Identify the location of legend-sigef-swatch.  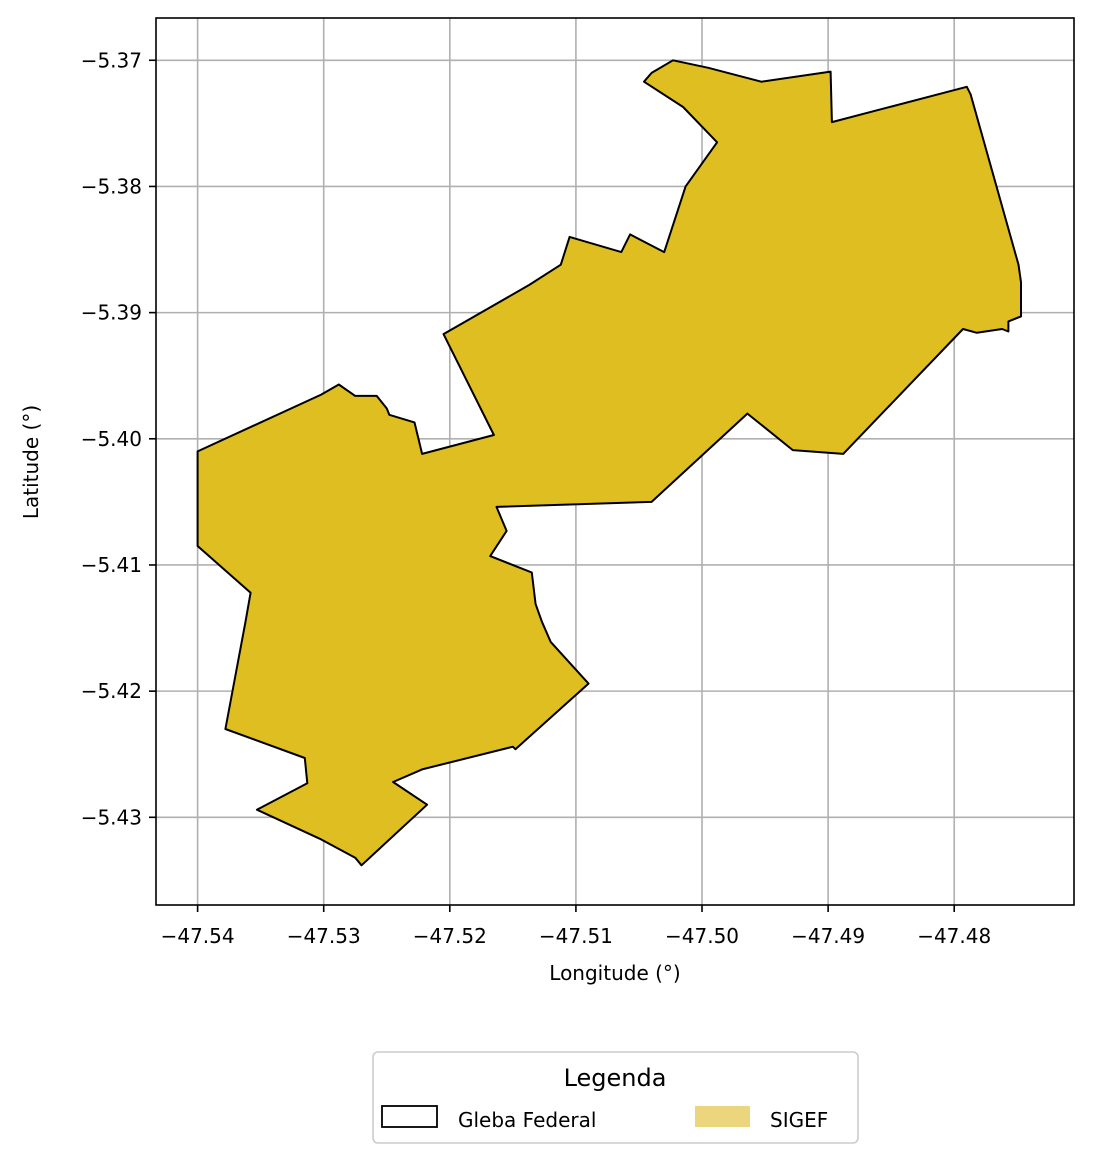
(722, 1116).